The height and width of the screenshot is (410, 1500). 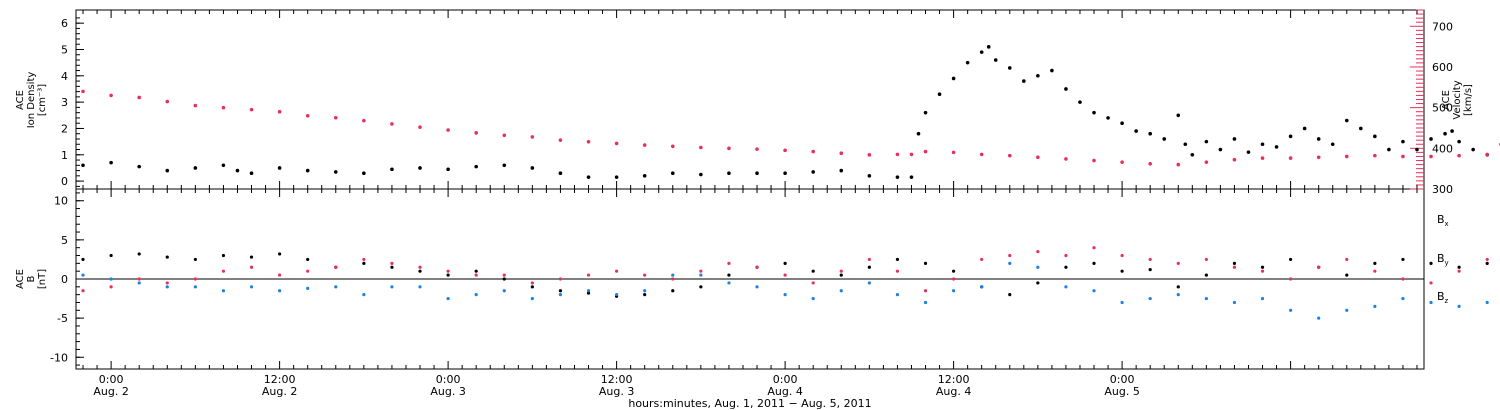 I want to click on density-tick-label: 0, so click(x=64, y=181).